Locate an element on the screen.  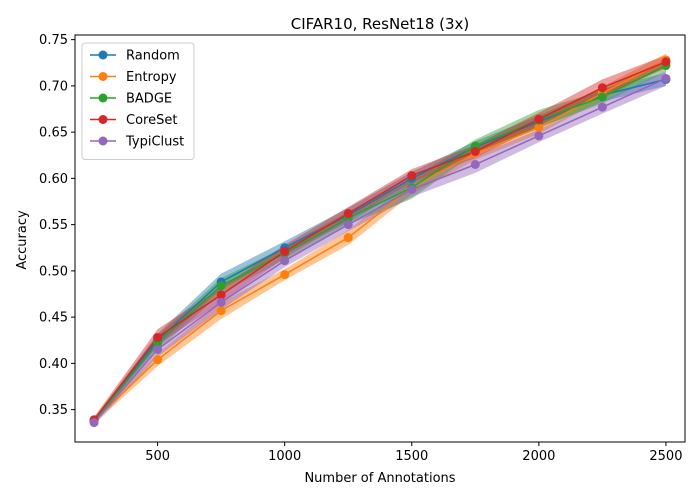
legend-box is located at coordinates (138, 101).